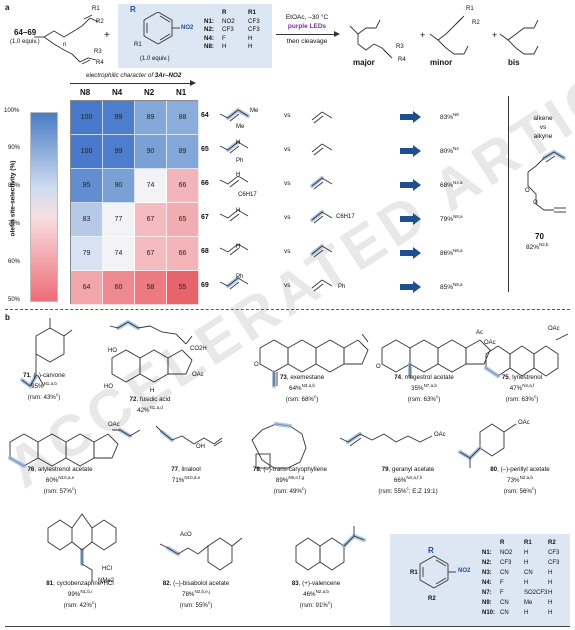 The image size is (575, 630). Describe the element at coordinates (504, 573) in the screenshot. I see `table-cell: CN` at that location.